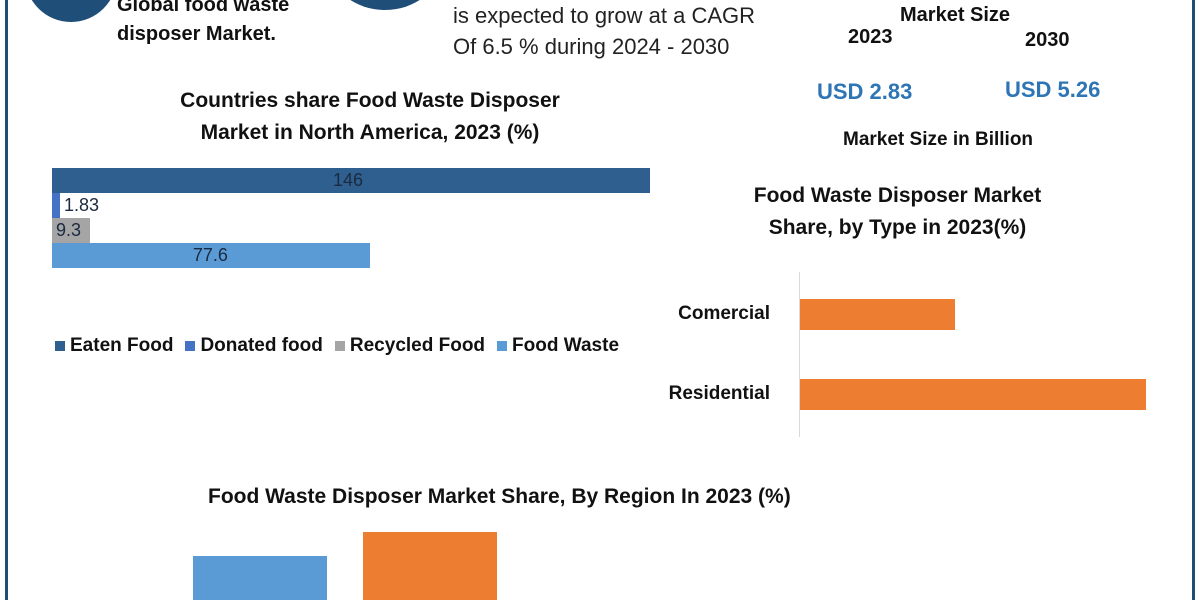  Describe the element at coordinates (1047, 40) in the screenshot. I see `year-2030: 2030` at that location.